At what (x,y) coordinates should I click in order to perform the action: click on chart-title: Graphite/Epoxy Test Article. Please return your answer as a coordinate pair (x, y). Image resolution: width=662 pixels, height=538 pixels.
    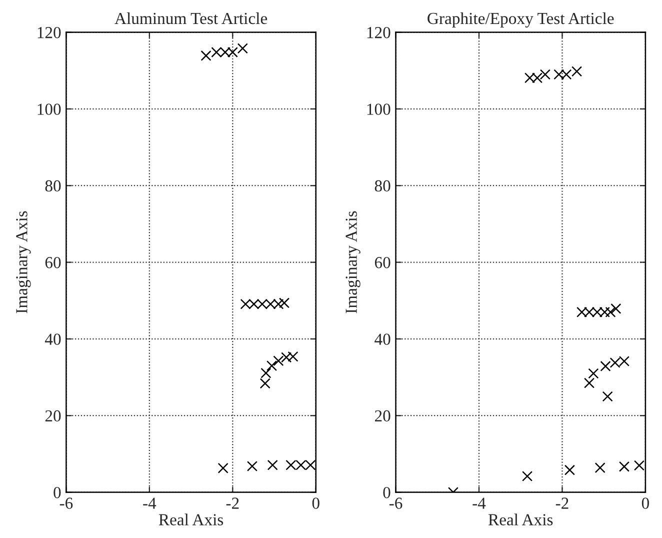
    Looking at the image, I should click on (521, 20).